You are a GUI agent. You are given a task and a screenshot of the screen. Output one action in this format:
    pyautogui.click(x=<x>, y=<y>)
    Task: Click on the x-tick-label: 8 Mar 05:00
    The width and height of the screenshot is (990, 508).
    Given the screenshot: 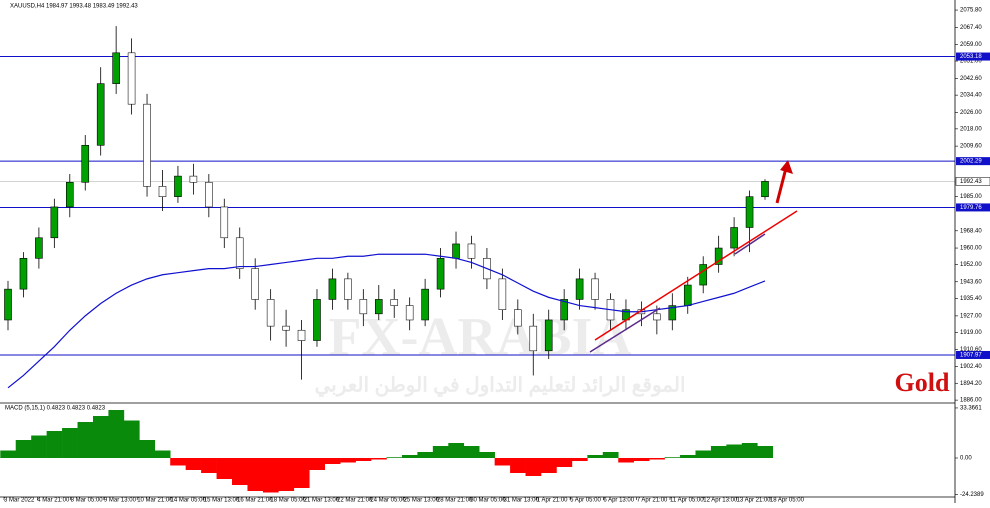 What is the action you would take?
    pyautogui.click(x=87, y=500)
    